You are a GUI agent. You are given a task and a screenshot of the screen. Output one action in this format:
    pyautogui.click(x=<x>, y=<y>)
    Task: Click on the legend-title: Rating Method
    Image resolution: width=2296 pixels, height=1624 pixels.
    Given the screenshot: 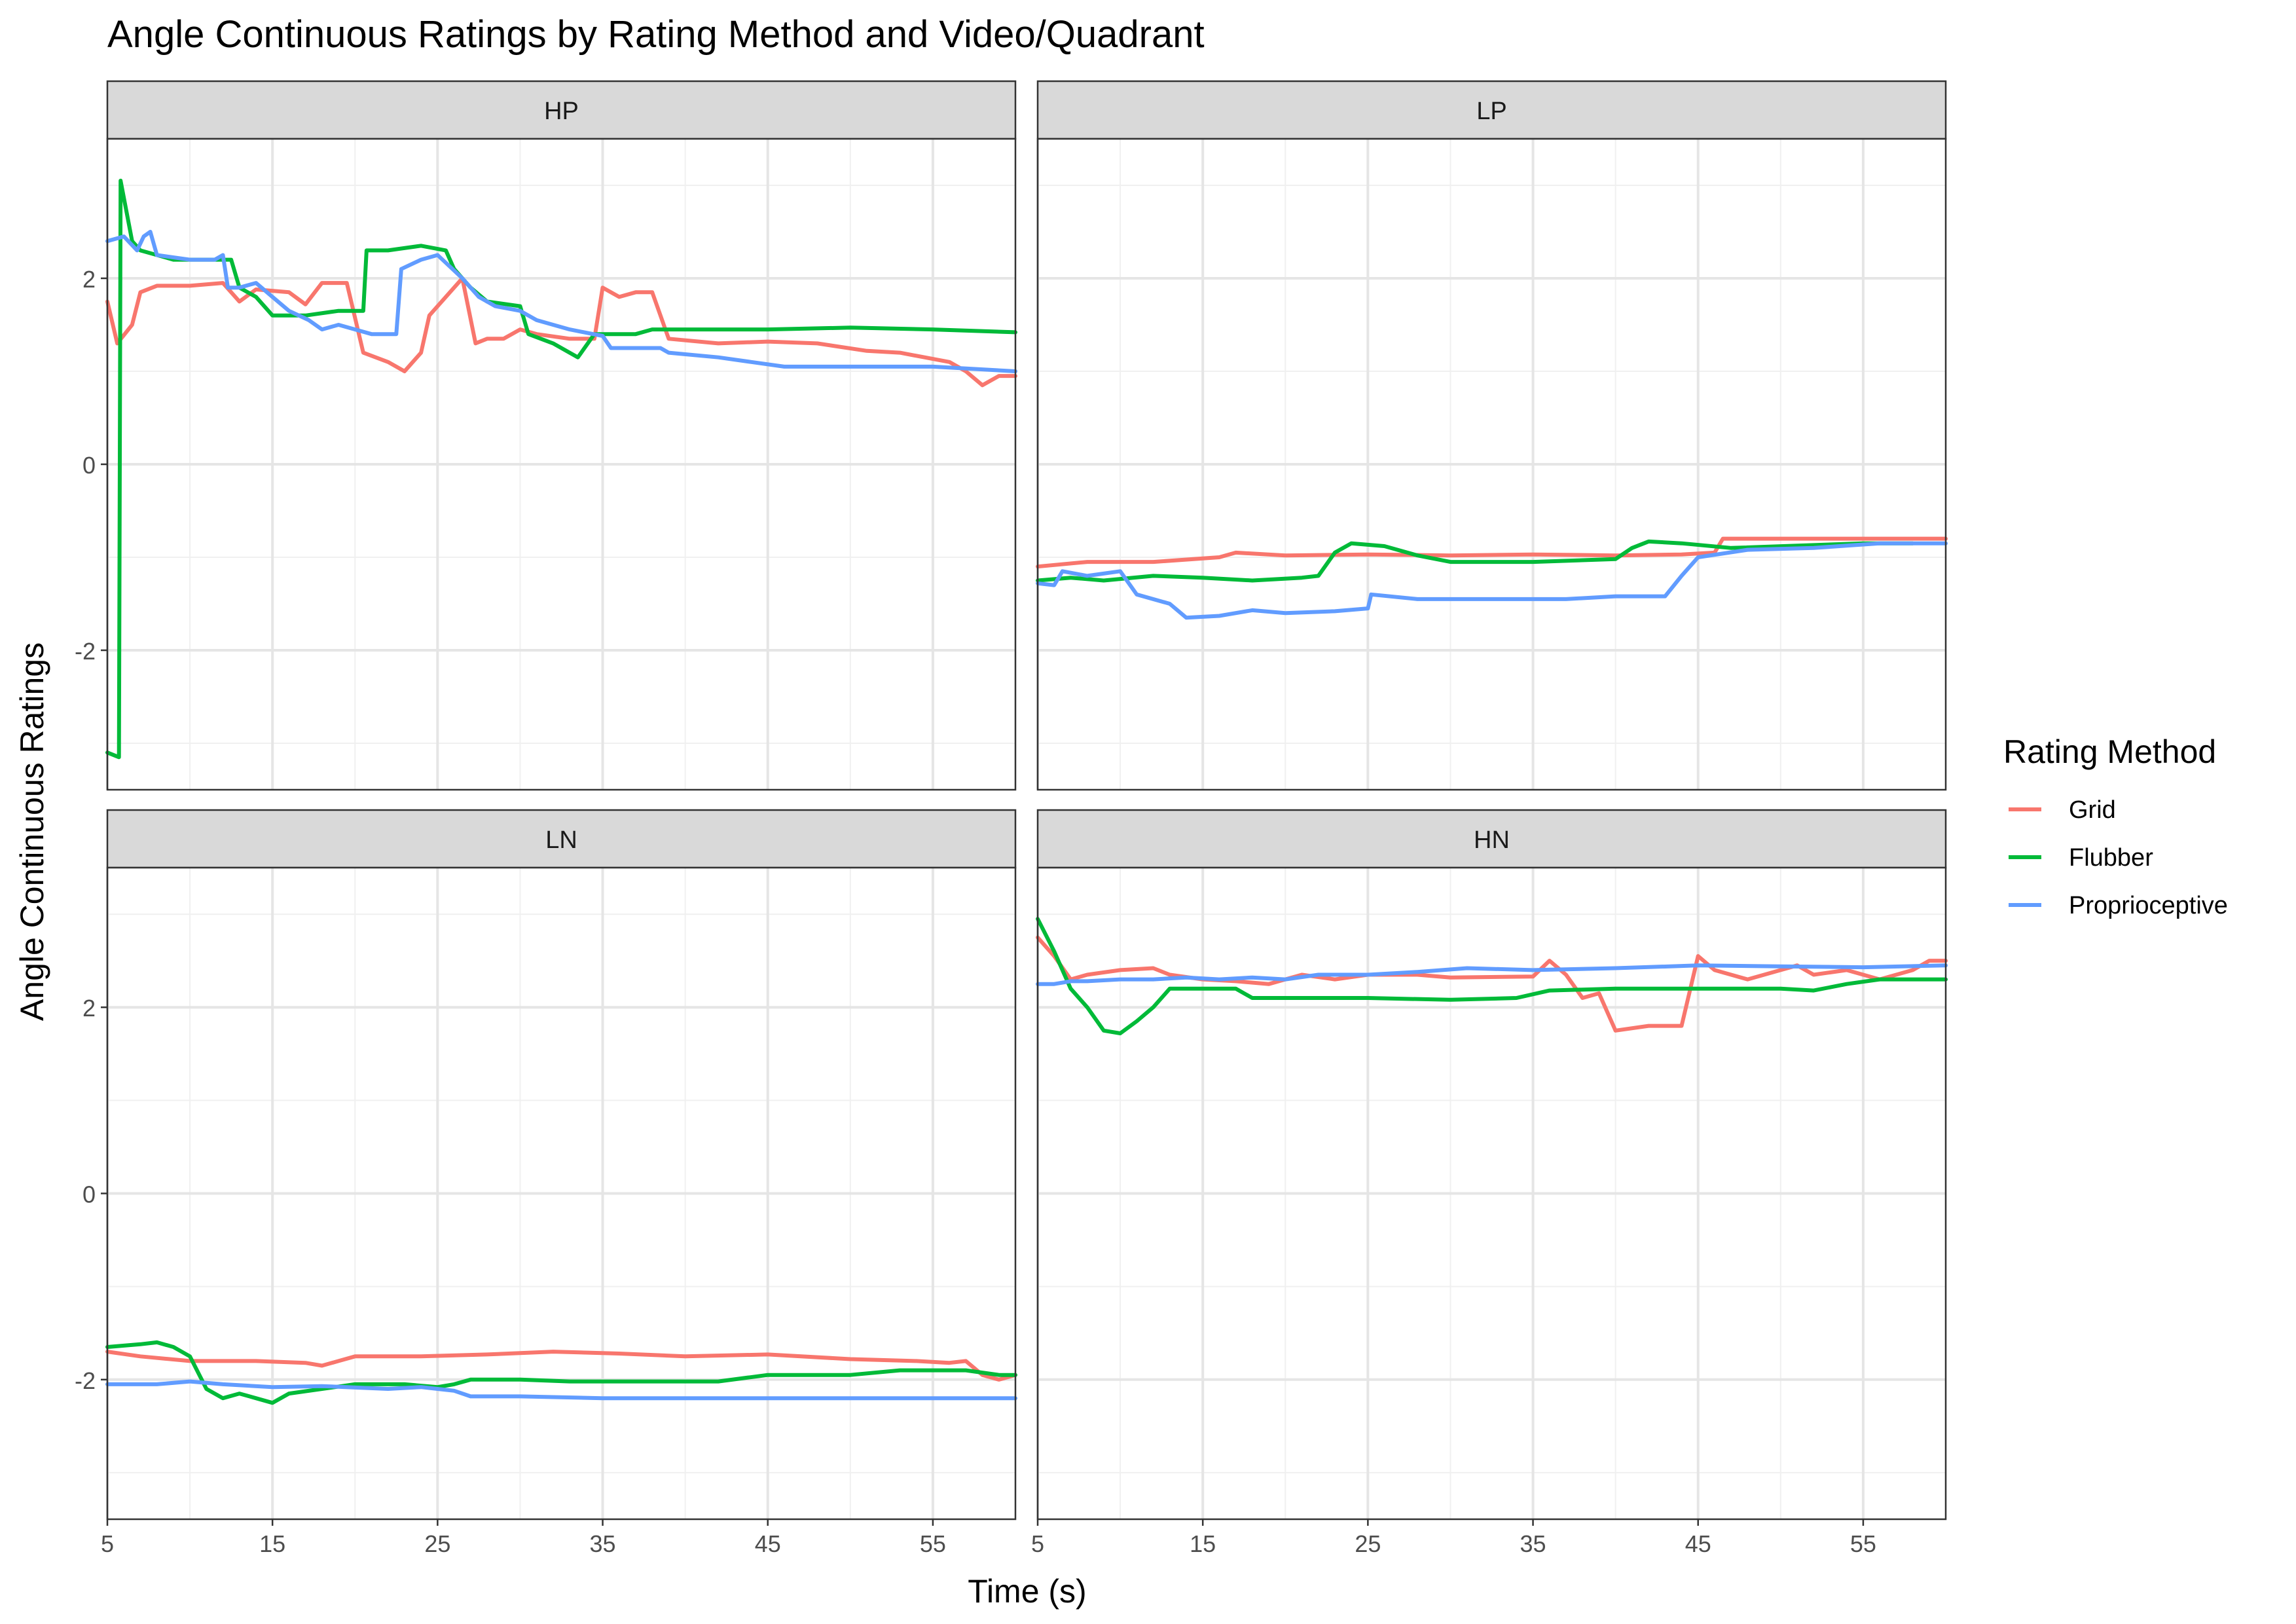 What is the action you would take?
    pyautogui.click(x=2109, y=751)
    